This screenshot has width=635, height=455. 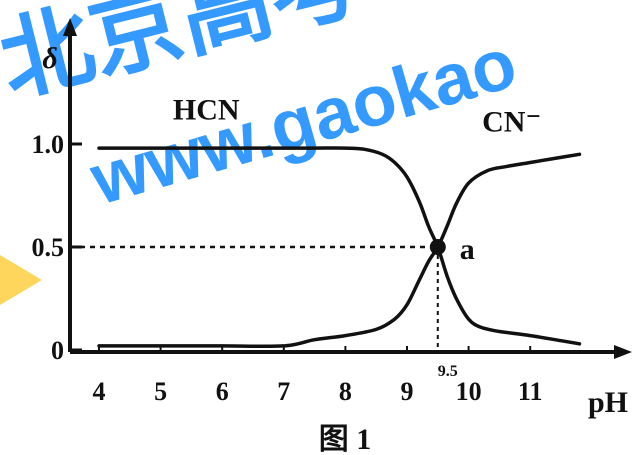 I want to click on x-tick-label: 11, so click(x=530, y=391).